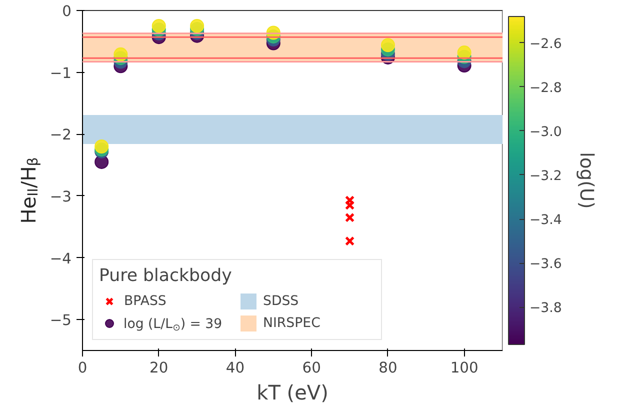 The width and height of the screenshot is (631, 410). What do you see at coordinates (159, 368) in the screenshot?
I see `x-tick-label: 20` at bounding box center [159, 368].